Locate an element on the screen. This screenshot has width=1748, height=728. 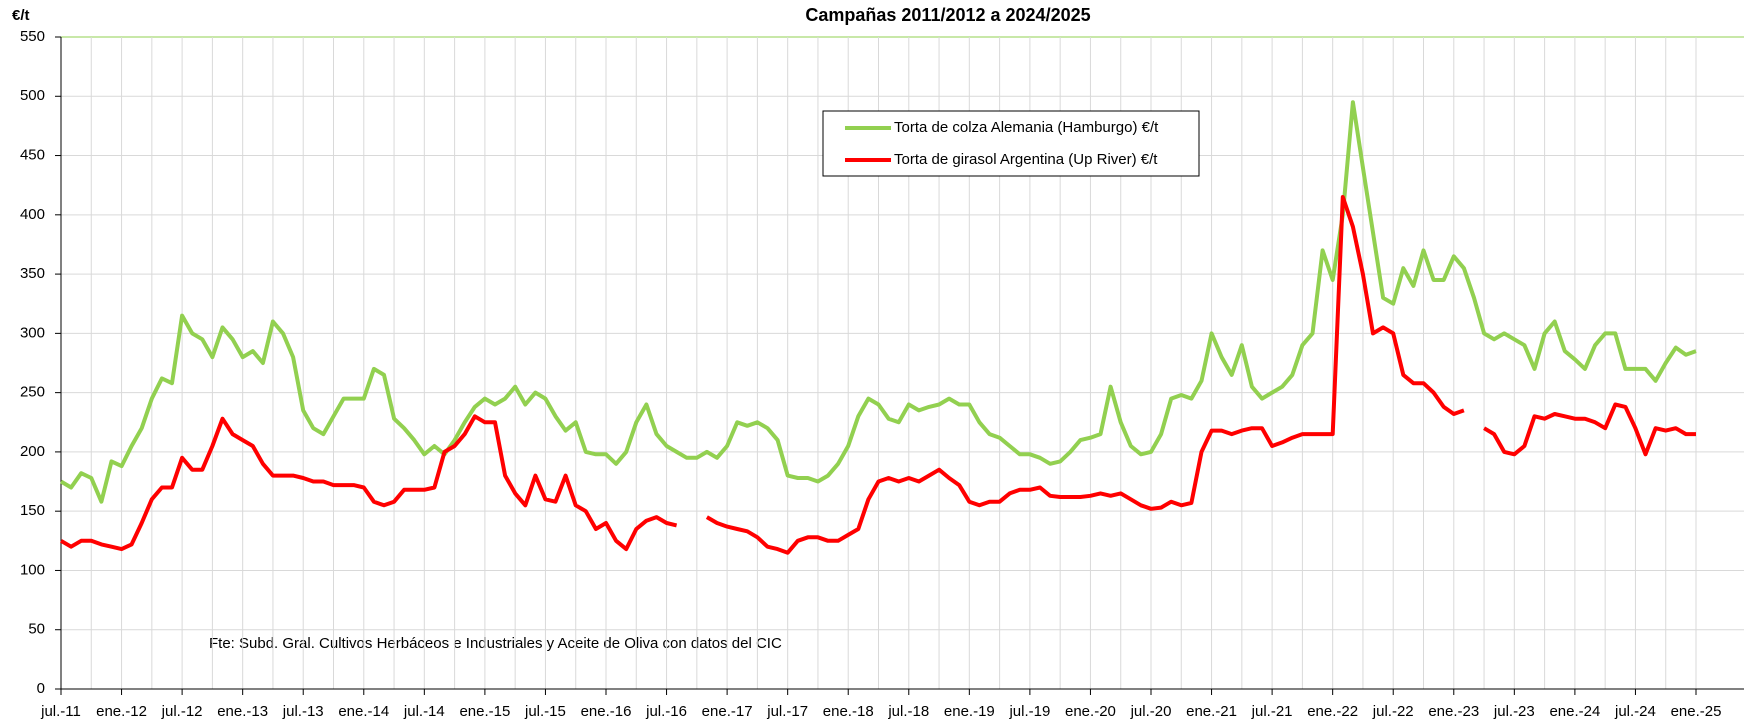
x-tick-label: jul.-20 is located at coordinates (1151, 711).